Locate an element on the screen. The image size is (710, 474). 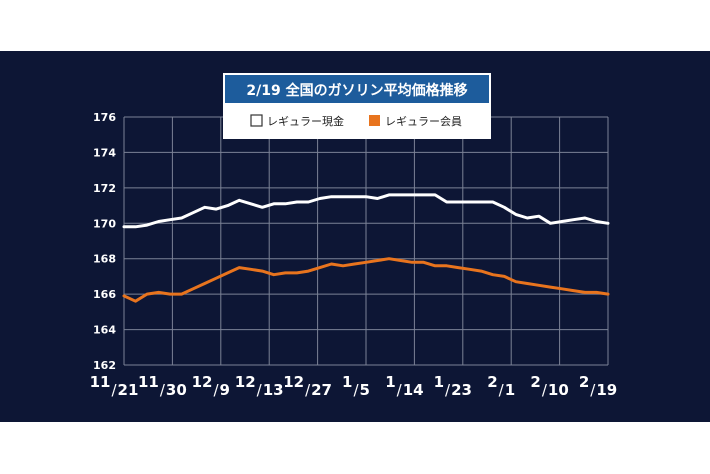
y-axis: 176 174 172 170 168 166 164 162 is located at coordinates (104, 241).